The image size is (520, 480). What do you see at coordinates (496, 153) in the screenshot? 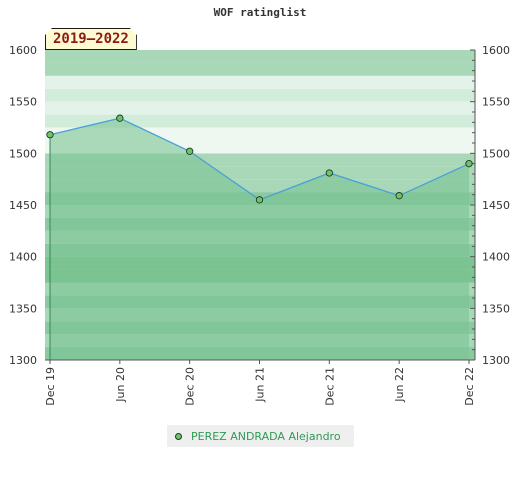
I see `y-tick-label-right-1500: 1500` at bounding box center [496, 153].